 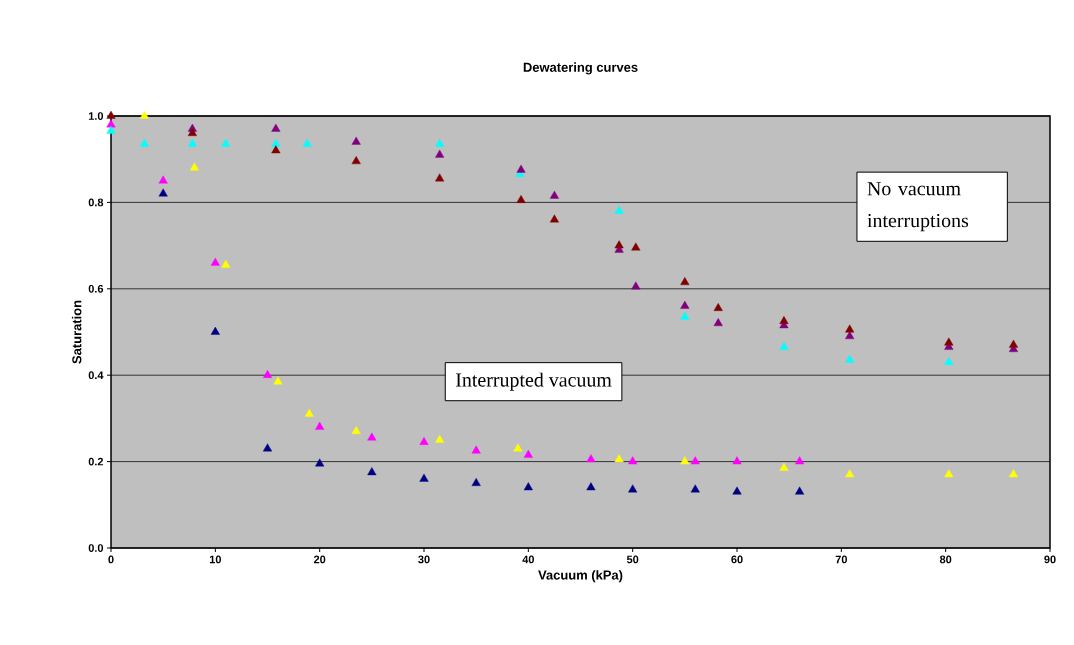 What do you see at coordinates (96, 375) in the screenshot?
I see `y-tick-label: 0.4` at bounding box center [96, 375].